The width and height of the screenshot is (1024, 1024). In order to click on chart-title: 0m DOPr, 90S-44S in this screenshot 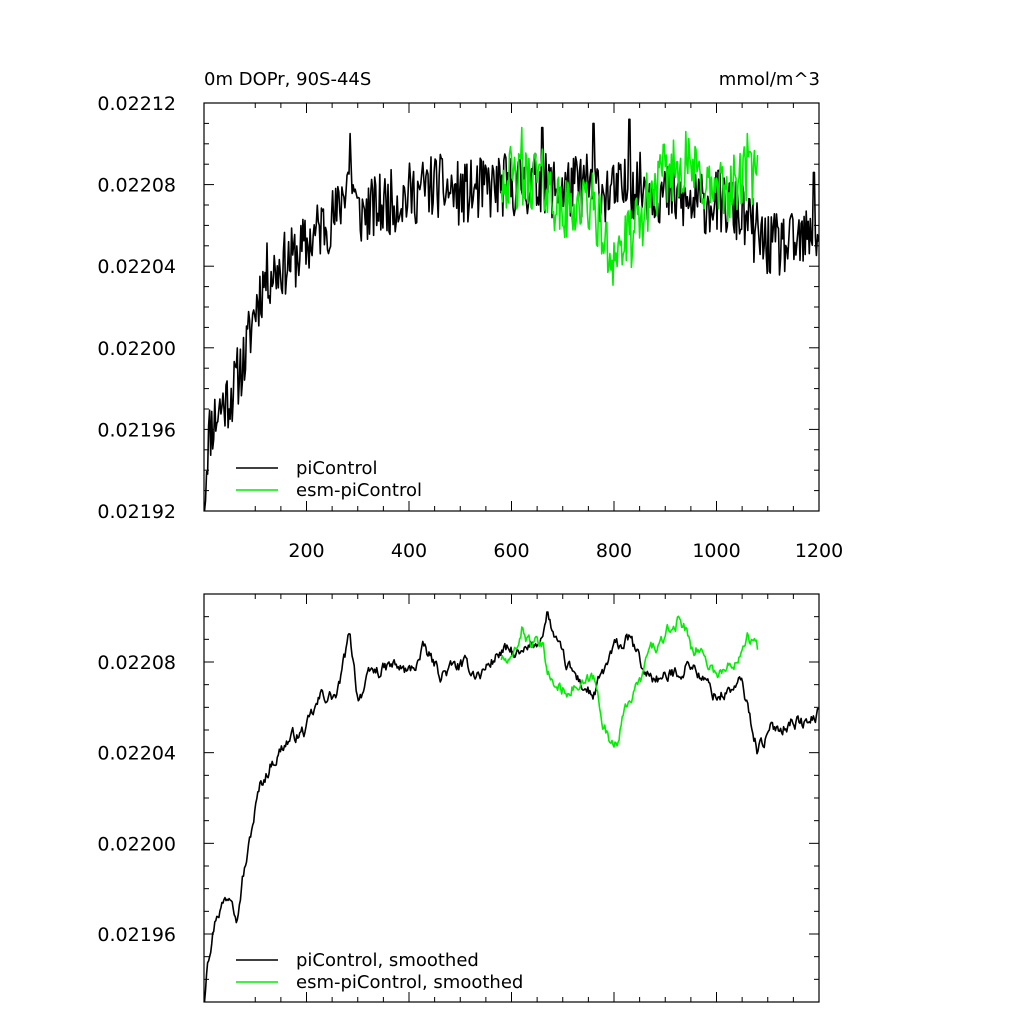, I will do `click(287, 79)`.